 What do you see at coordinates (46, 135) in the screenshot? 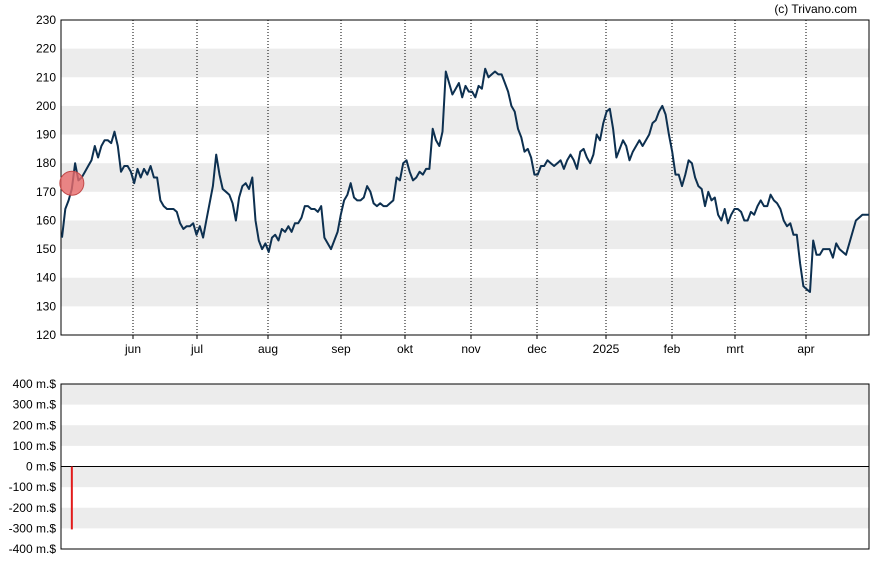
I see `y-tick-label: 190` at bounding box center [46, 135].